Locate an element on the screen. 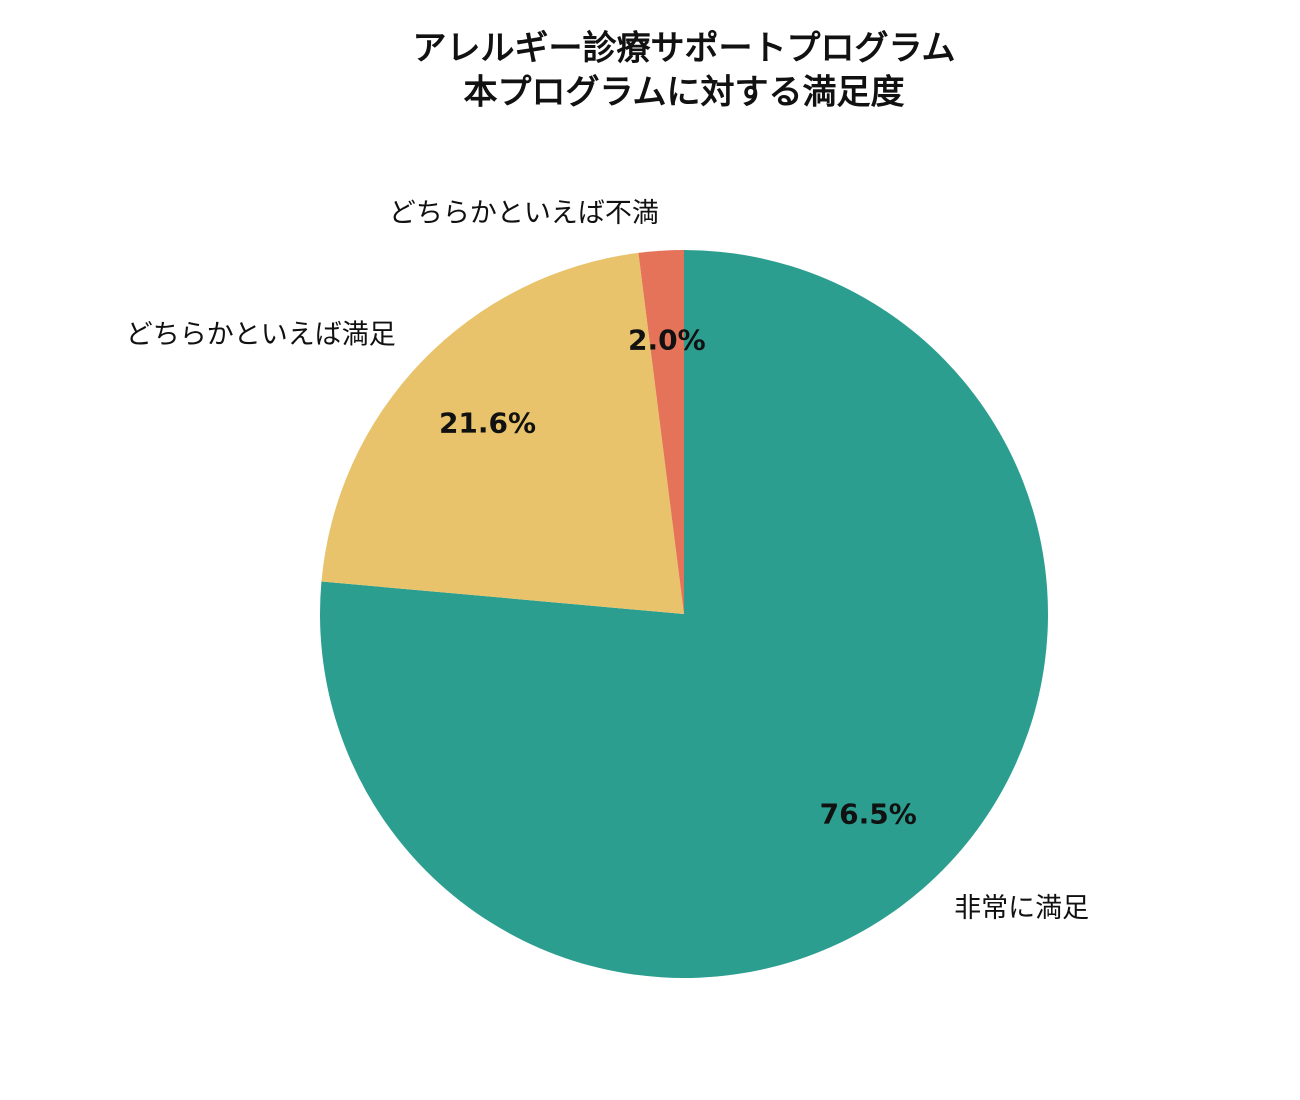  data-label: 21.6% is located at coordinates (487, 422).